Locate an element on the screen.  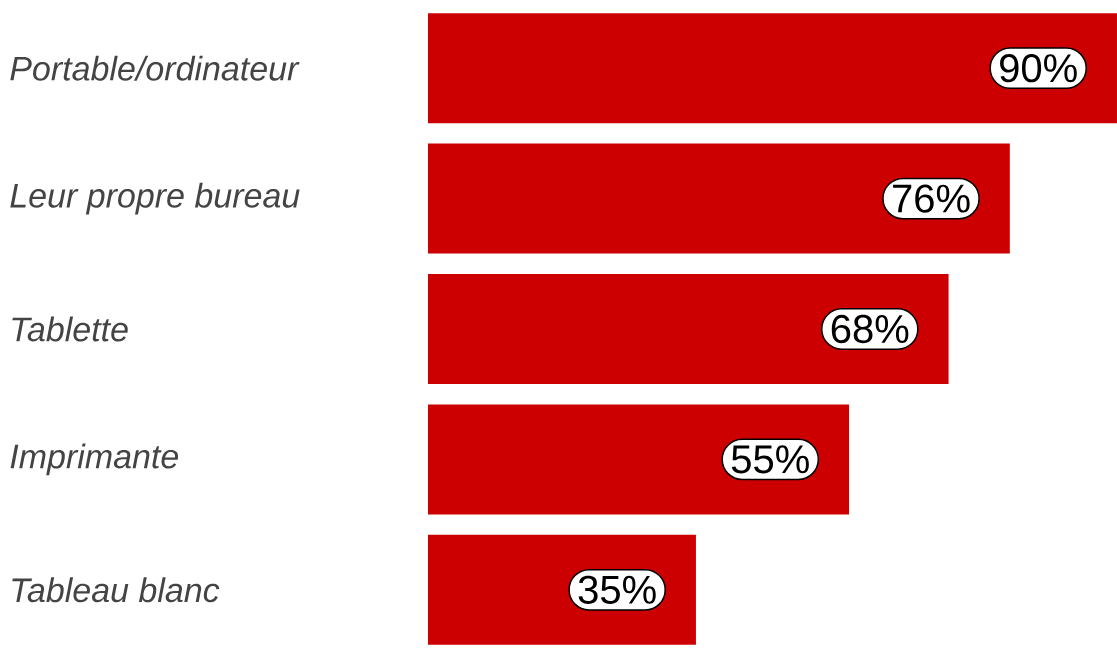
y-tick-label: Portable/ordinateur is located at coordinates (155, 68).